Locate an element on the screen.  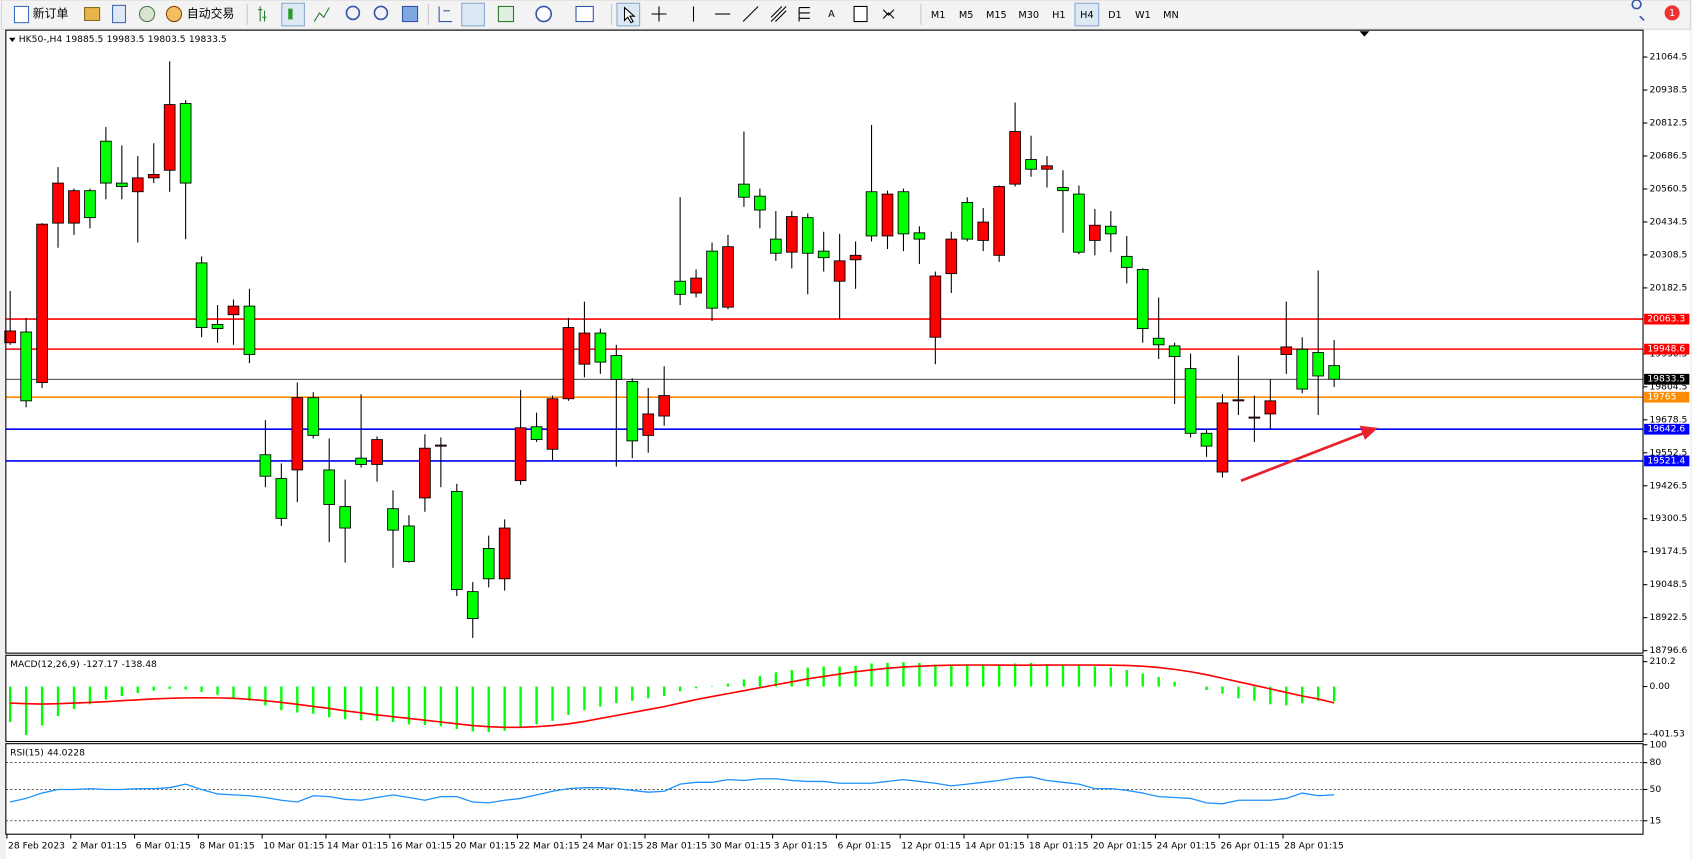
x-tick-label: 6 Apr 01:15 is located at coordinates (864, 846).